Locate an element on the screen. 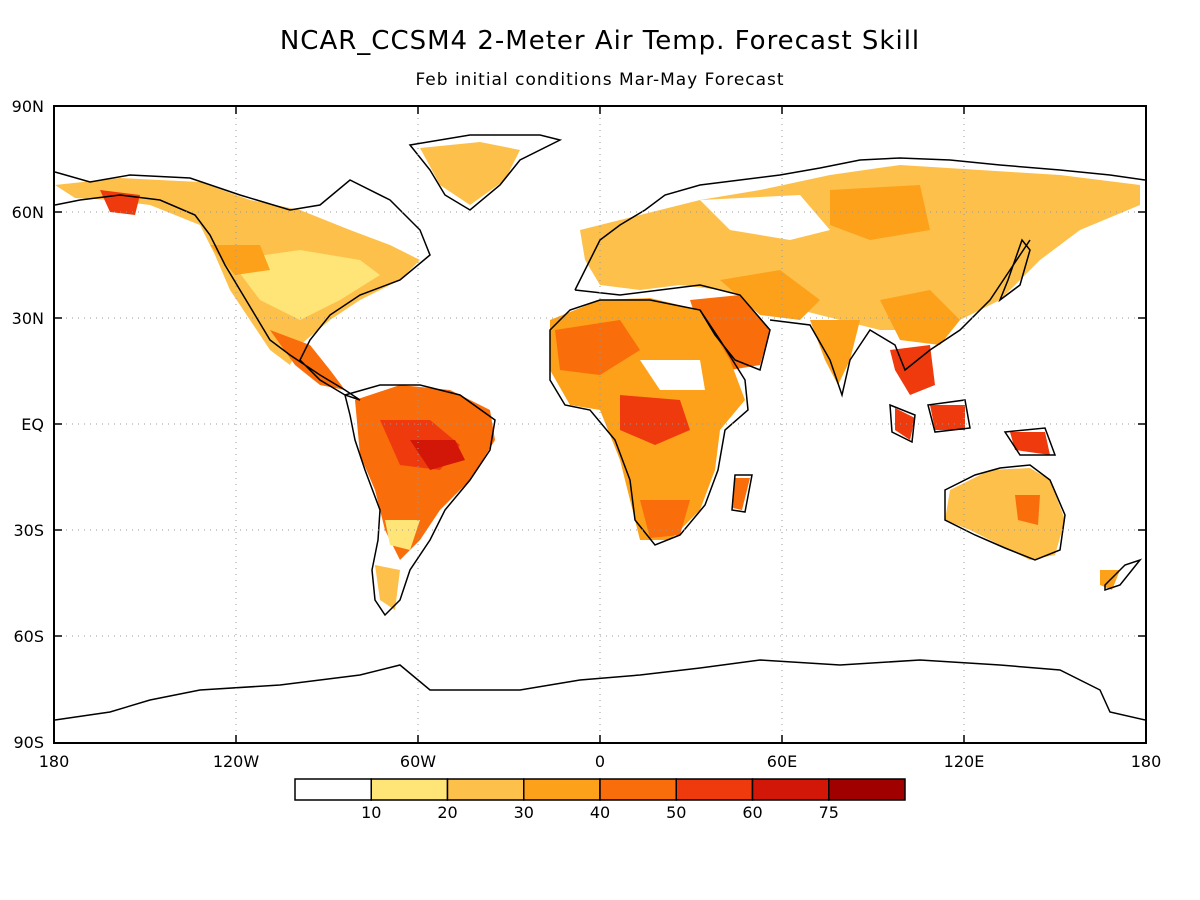 Image resolution: width=1200 pixels, height=900 pixels. legend-threshold-label: 50 is located at coordinates (676, 812).